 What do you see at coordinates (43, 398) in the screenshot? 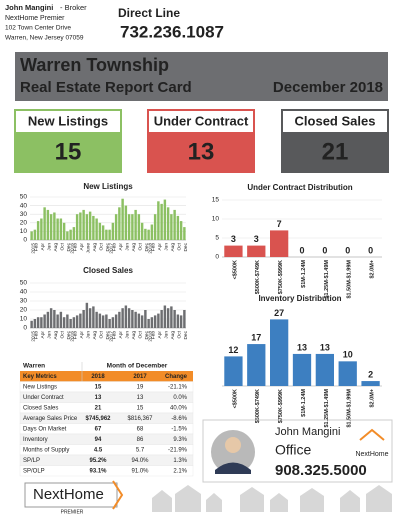
I see `table-cell: Under Contract` at bounding box center [43, 398].